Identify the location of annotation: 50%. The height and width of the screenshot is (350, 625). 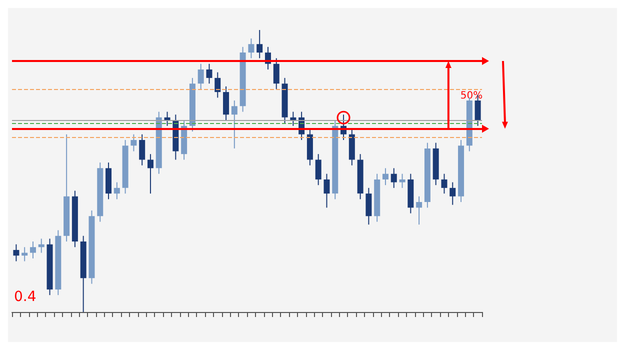
(471, 96).